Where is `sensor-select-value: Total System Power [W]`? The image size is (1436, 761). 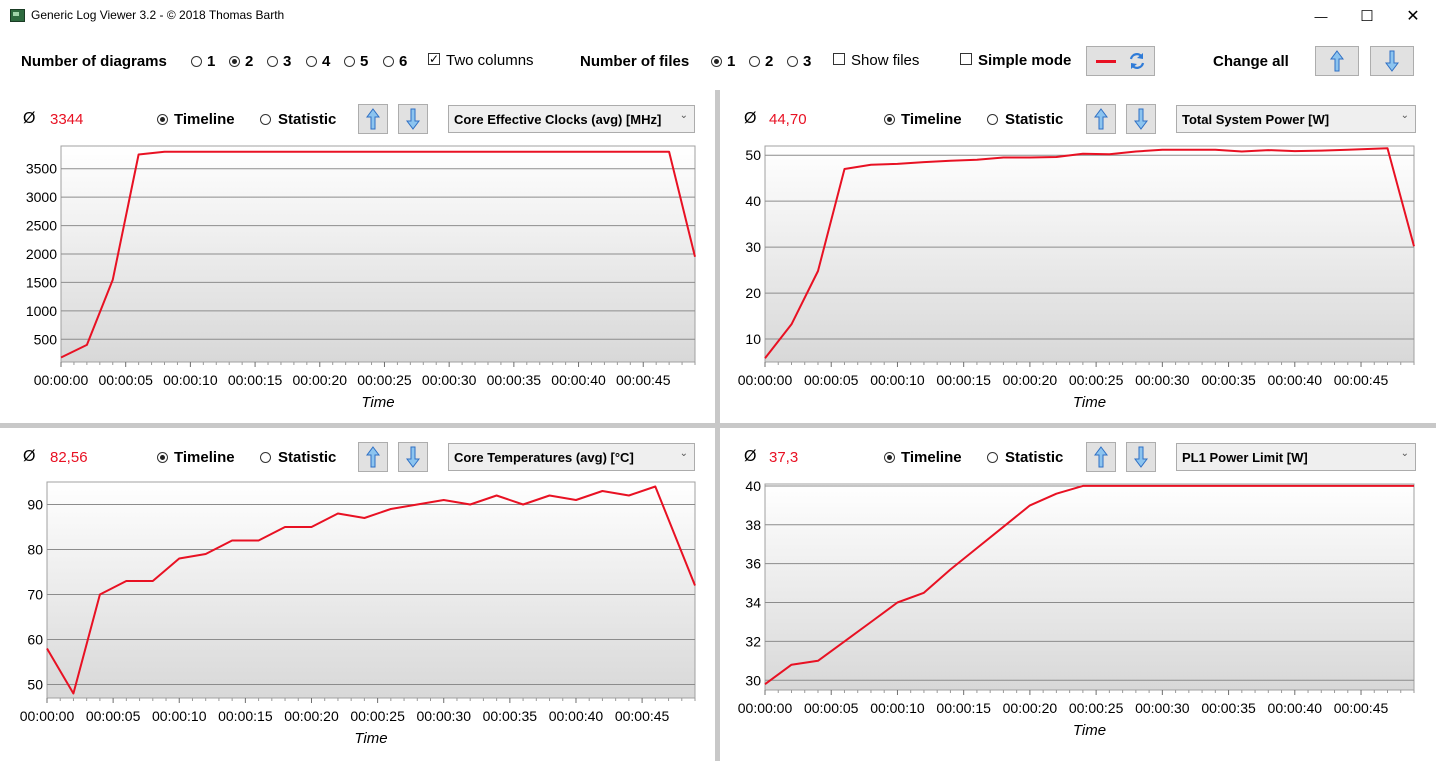 sensor-select-value: Total System Power [W] is located at coordinates (1256, 119).